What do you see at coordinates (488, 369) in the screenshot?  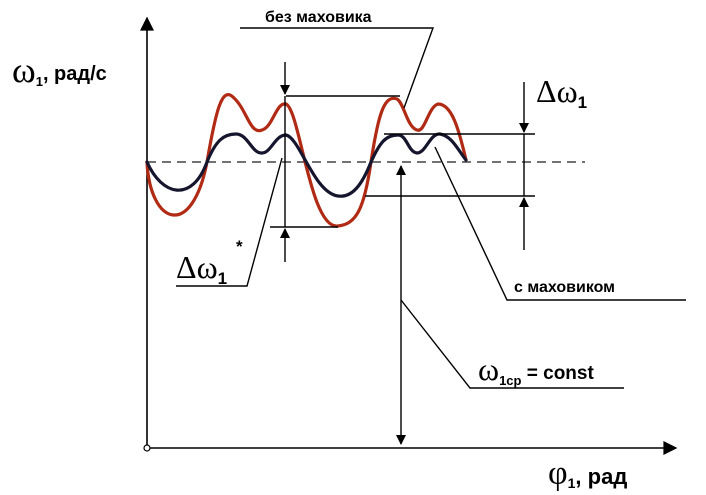 I see `omega-average-symbol: ω` at bounding box center [488, 369].